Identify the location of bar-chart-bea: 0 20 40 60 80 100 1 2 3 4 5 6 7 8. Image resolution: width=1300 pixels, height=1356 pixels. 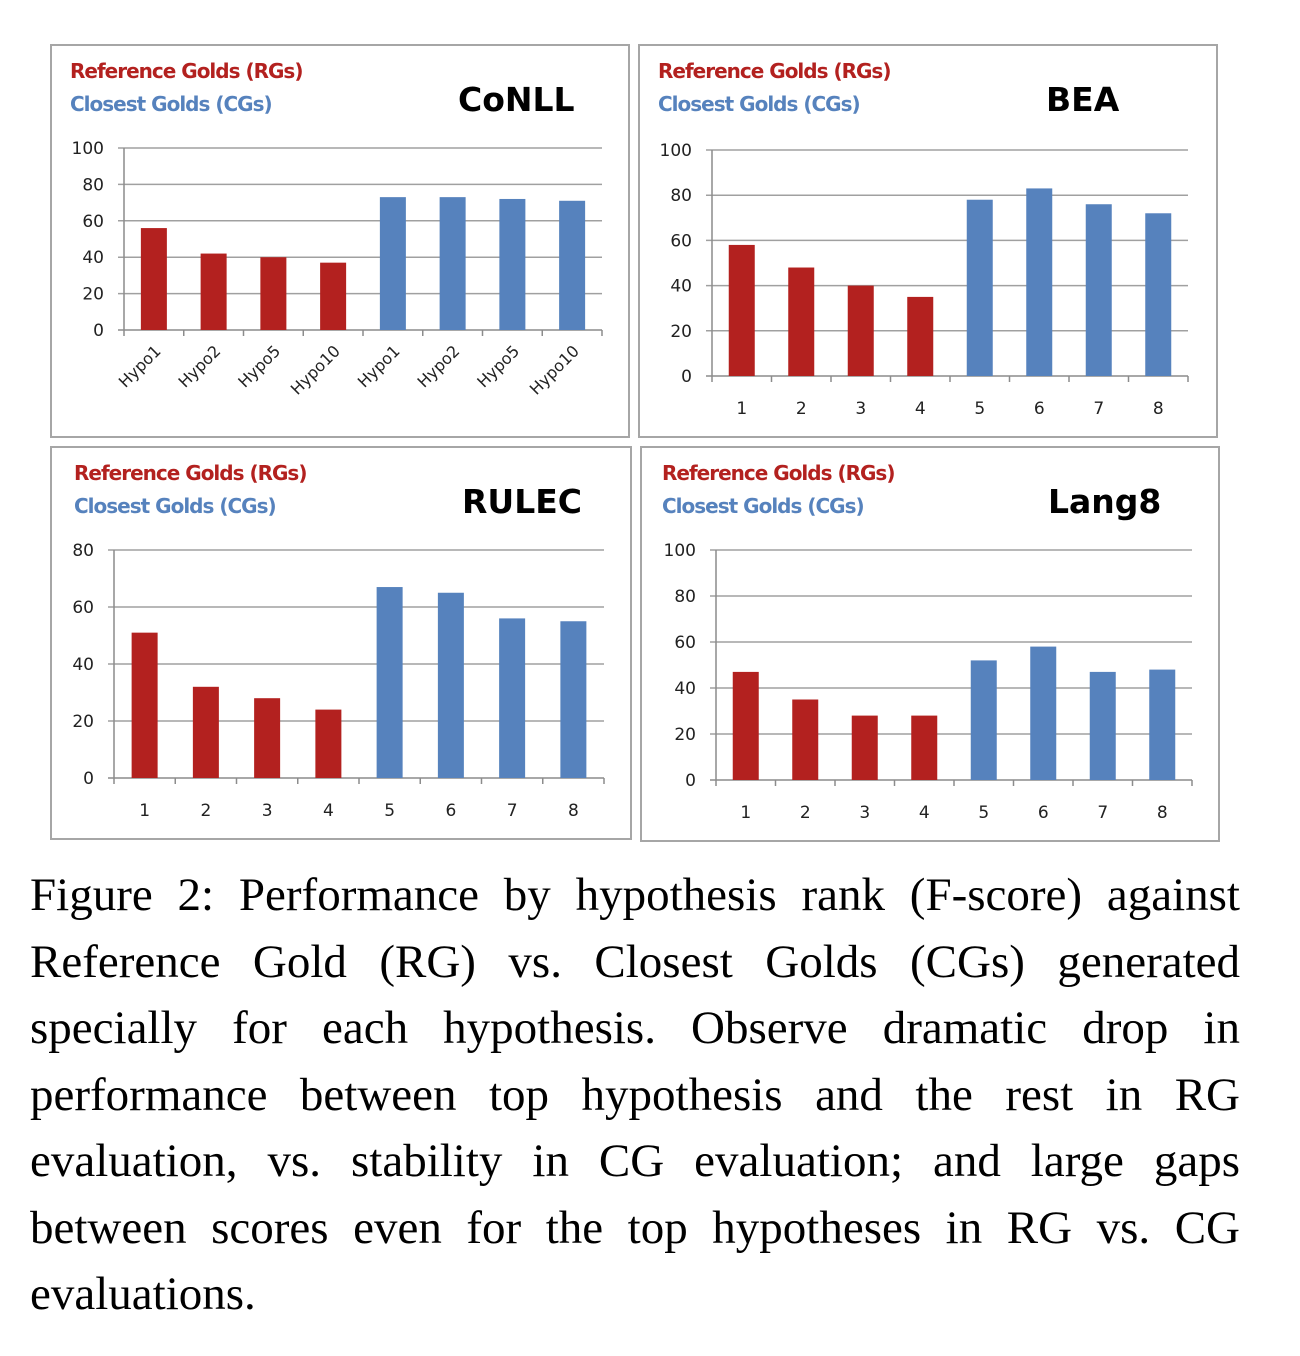
(924, 280).